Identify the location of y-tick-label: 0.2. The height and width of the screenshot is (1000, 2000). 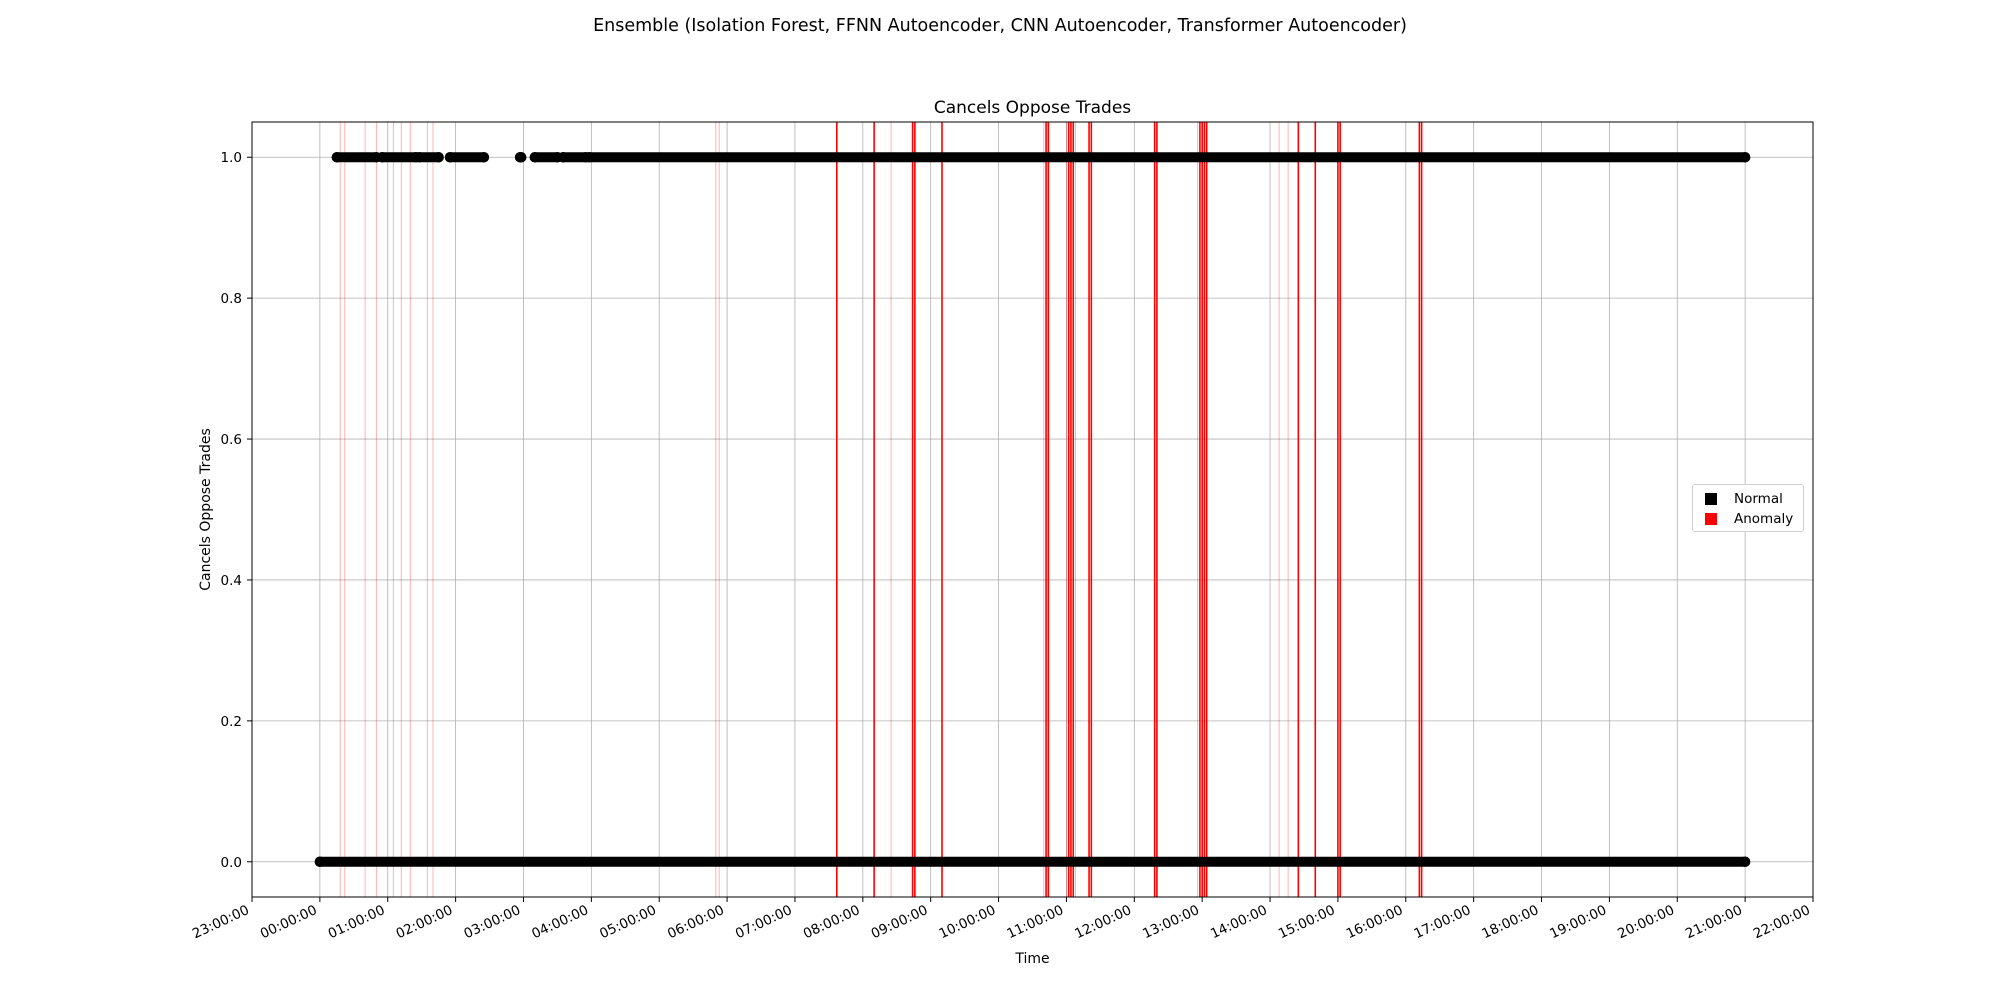
(231, 722).